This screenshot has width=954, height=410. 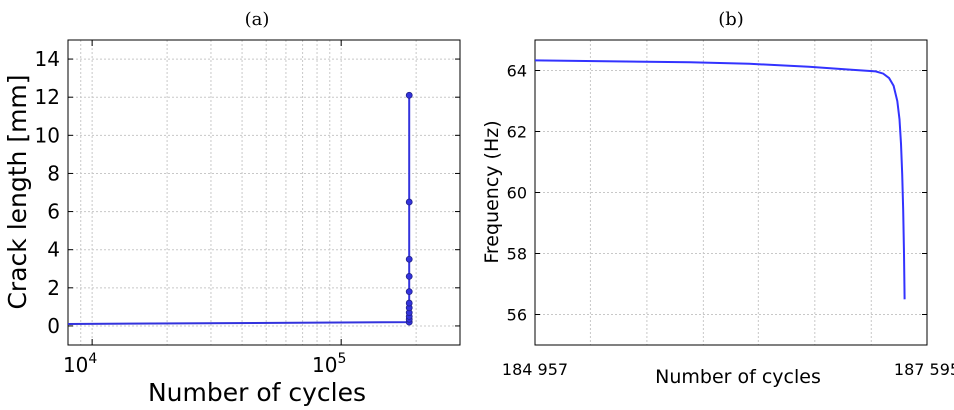 I want to click on y-tick-label: 14, so click(x=47, y=59).